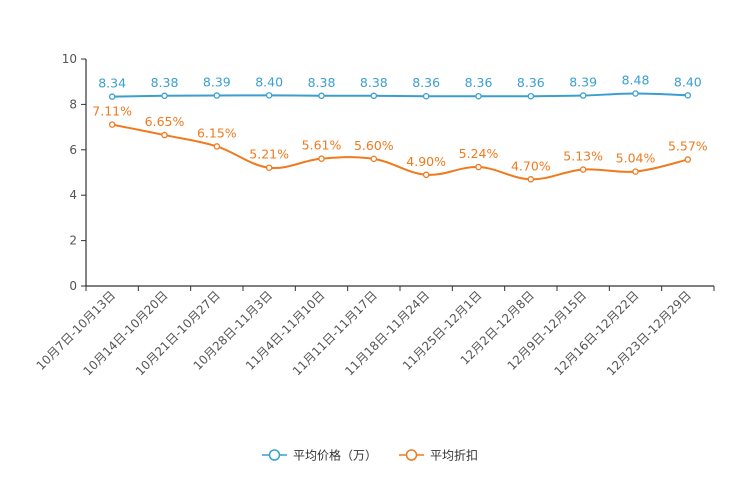  What do you see at coordinates (269, 154) in the screenshot?
I see `data-label: 5.21%` at bounding box center [269, 154].